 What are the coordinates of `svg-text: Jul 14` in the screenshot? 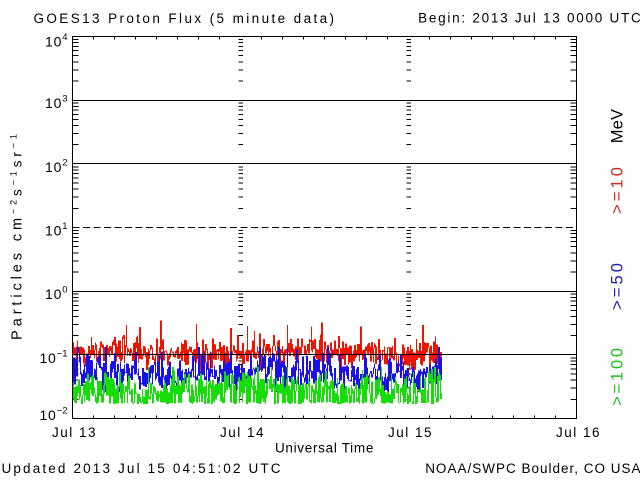 It's located at (242, 432).